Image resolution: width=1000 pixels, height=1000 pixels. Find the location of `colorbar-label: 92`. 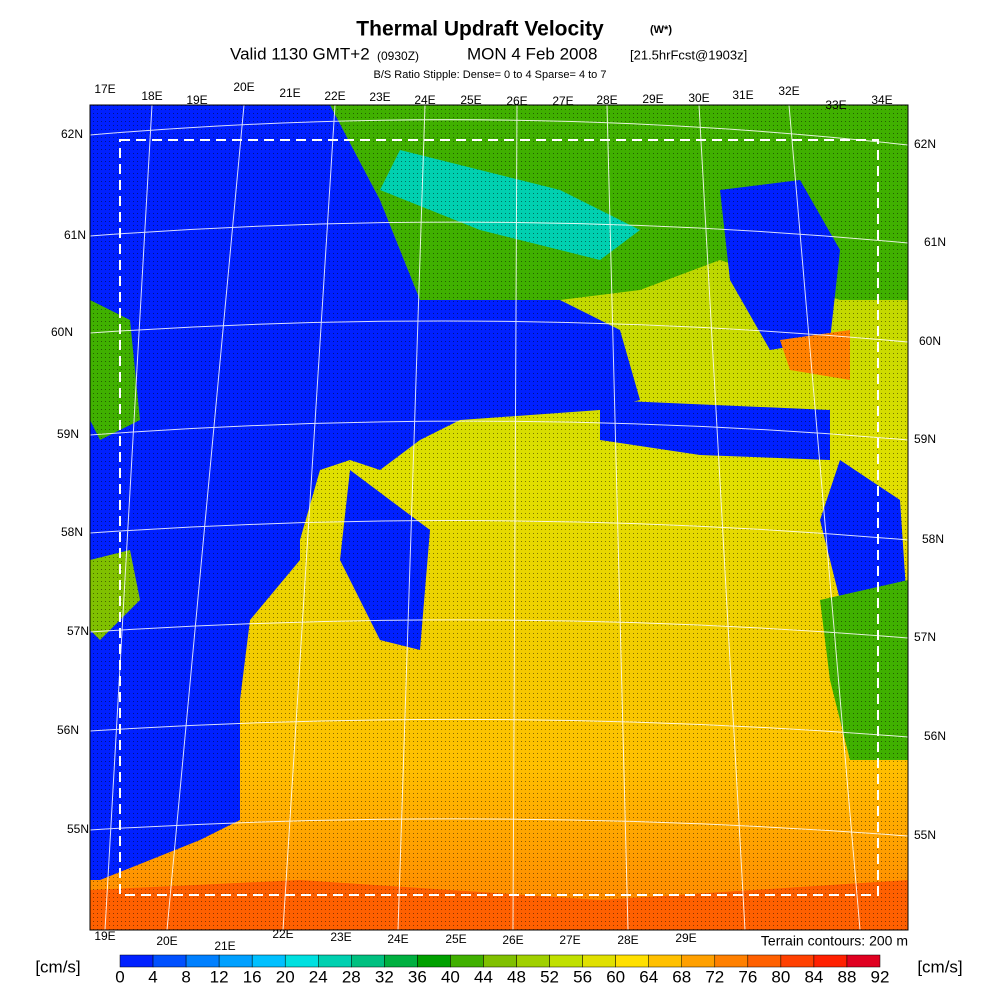

colorbar-label: 92 is located at coordinates (880, 976).